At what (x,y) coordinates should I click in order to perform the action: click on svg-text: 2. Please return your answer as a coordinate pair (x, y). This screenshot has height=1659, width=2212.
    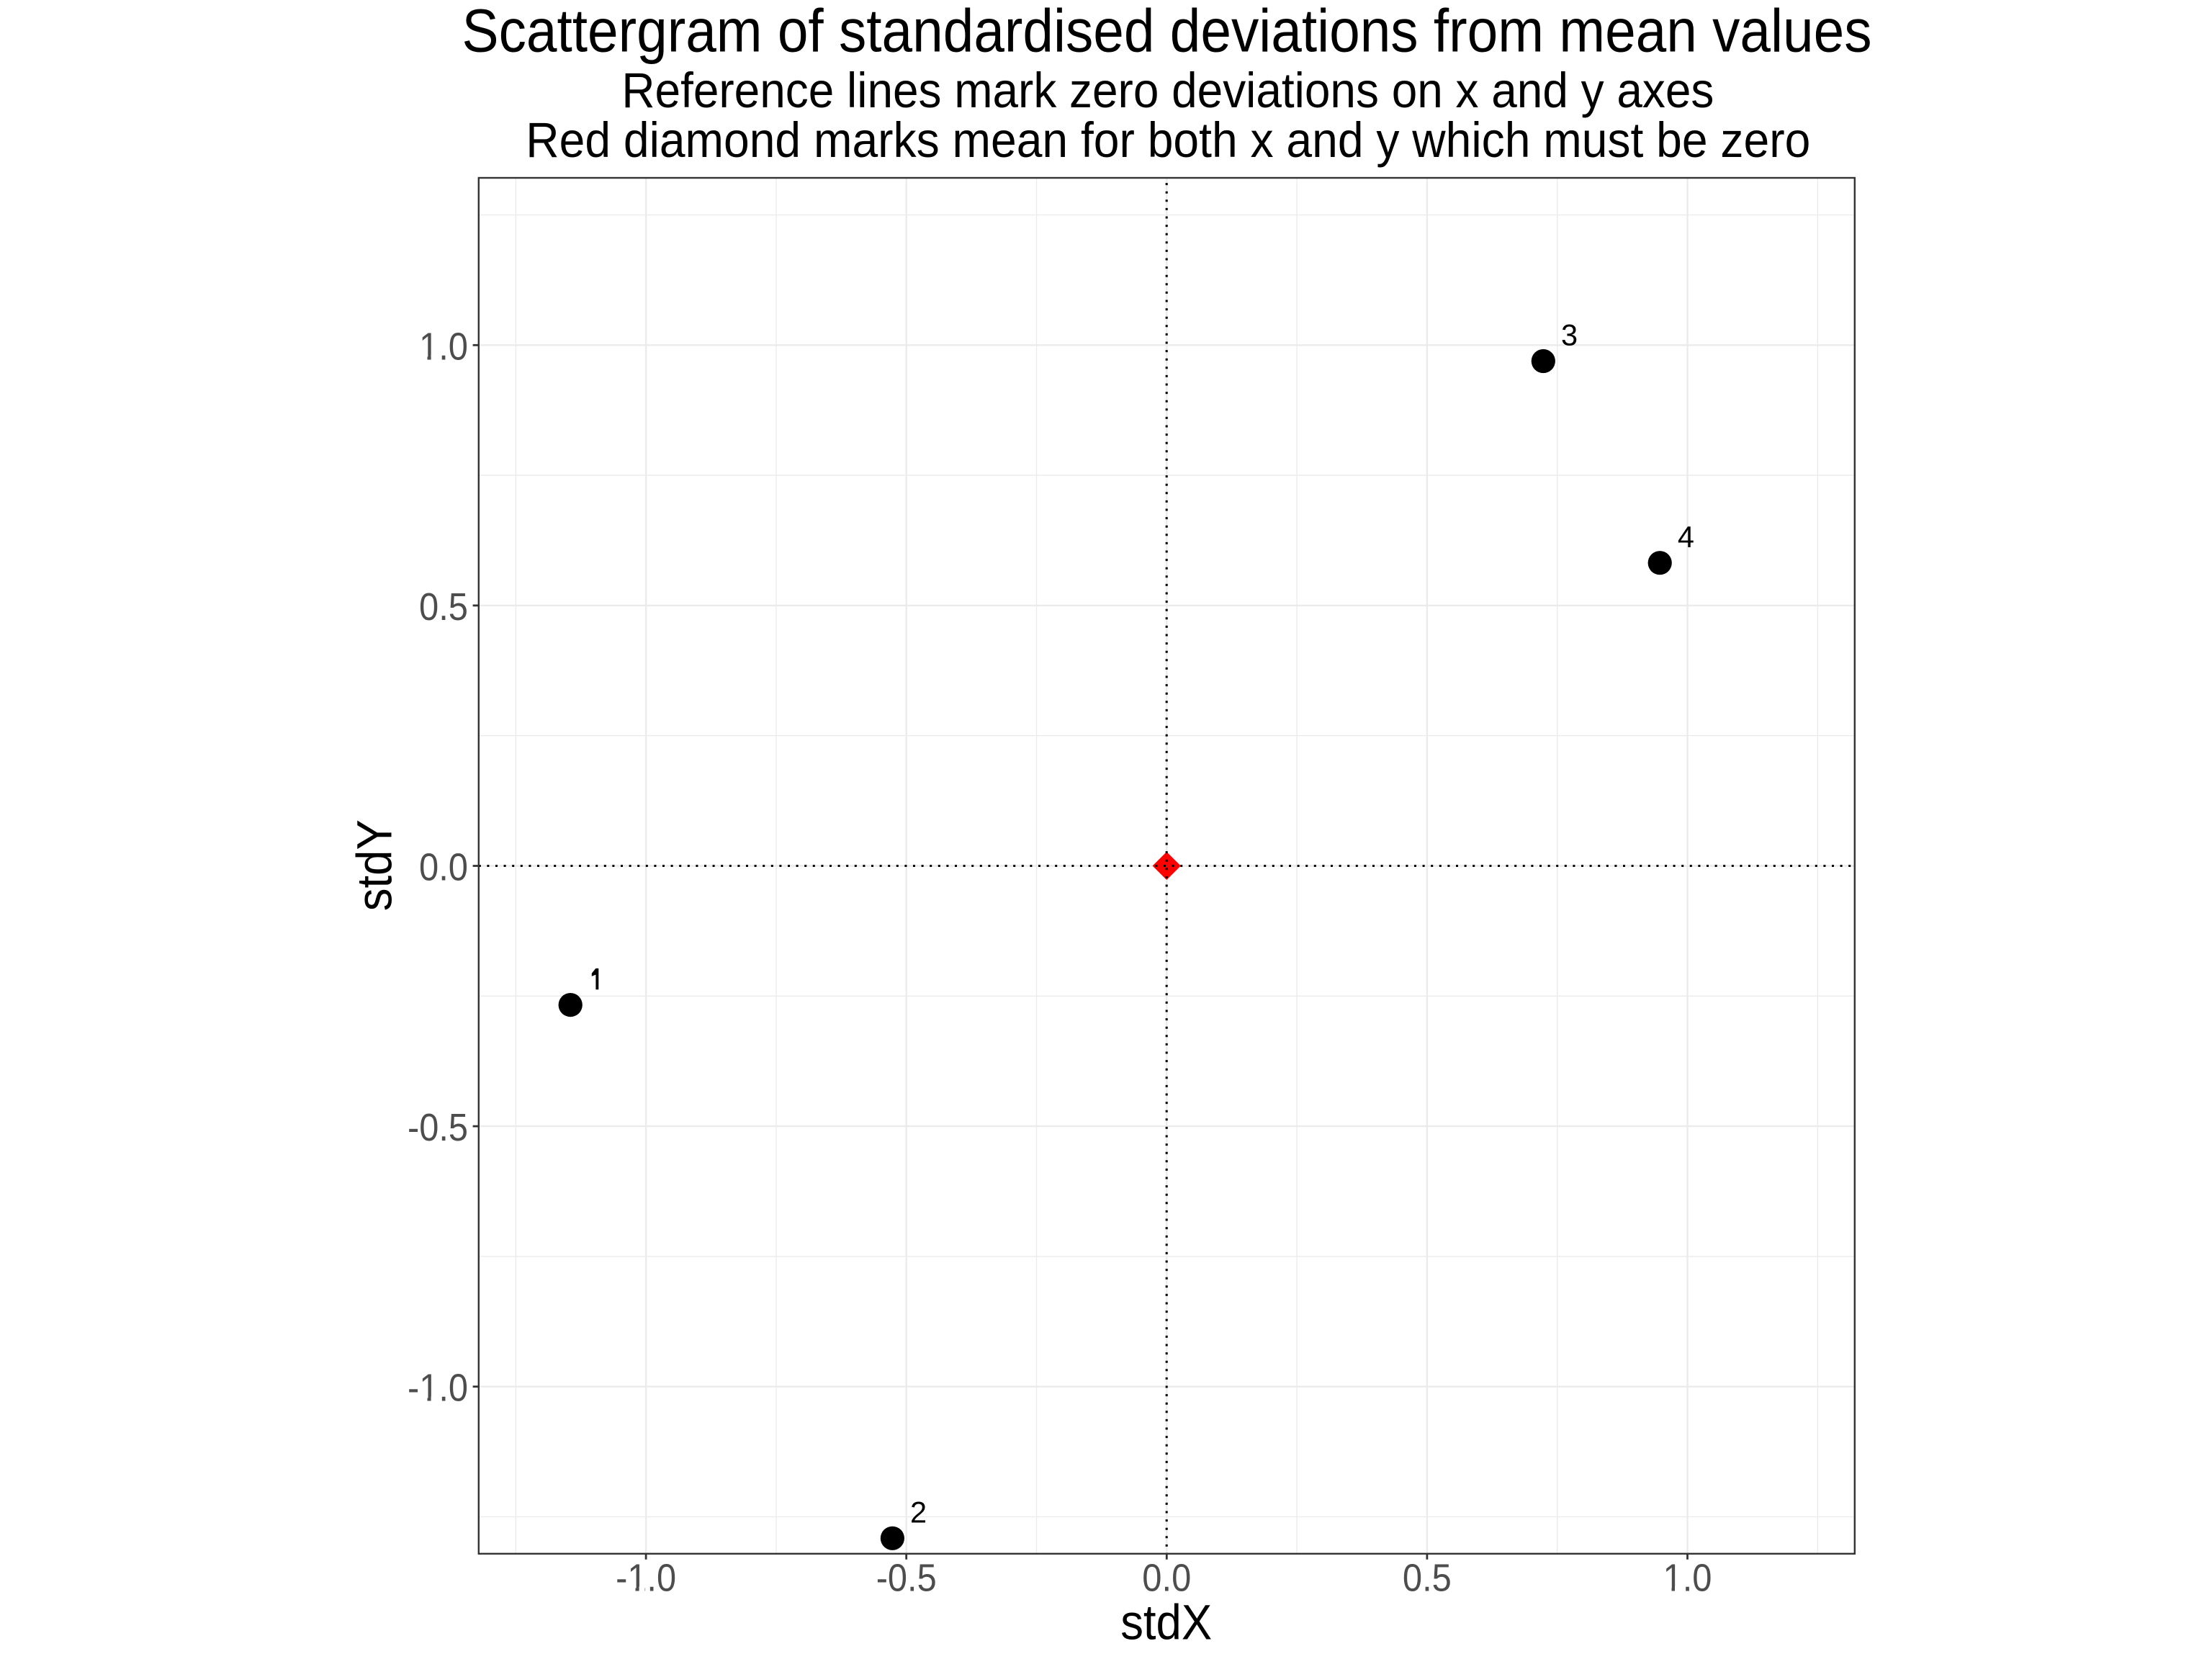
    Looking at the image, I should click on (919, 1512).